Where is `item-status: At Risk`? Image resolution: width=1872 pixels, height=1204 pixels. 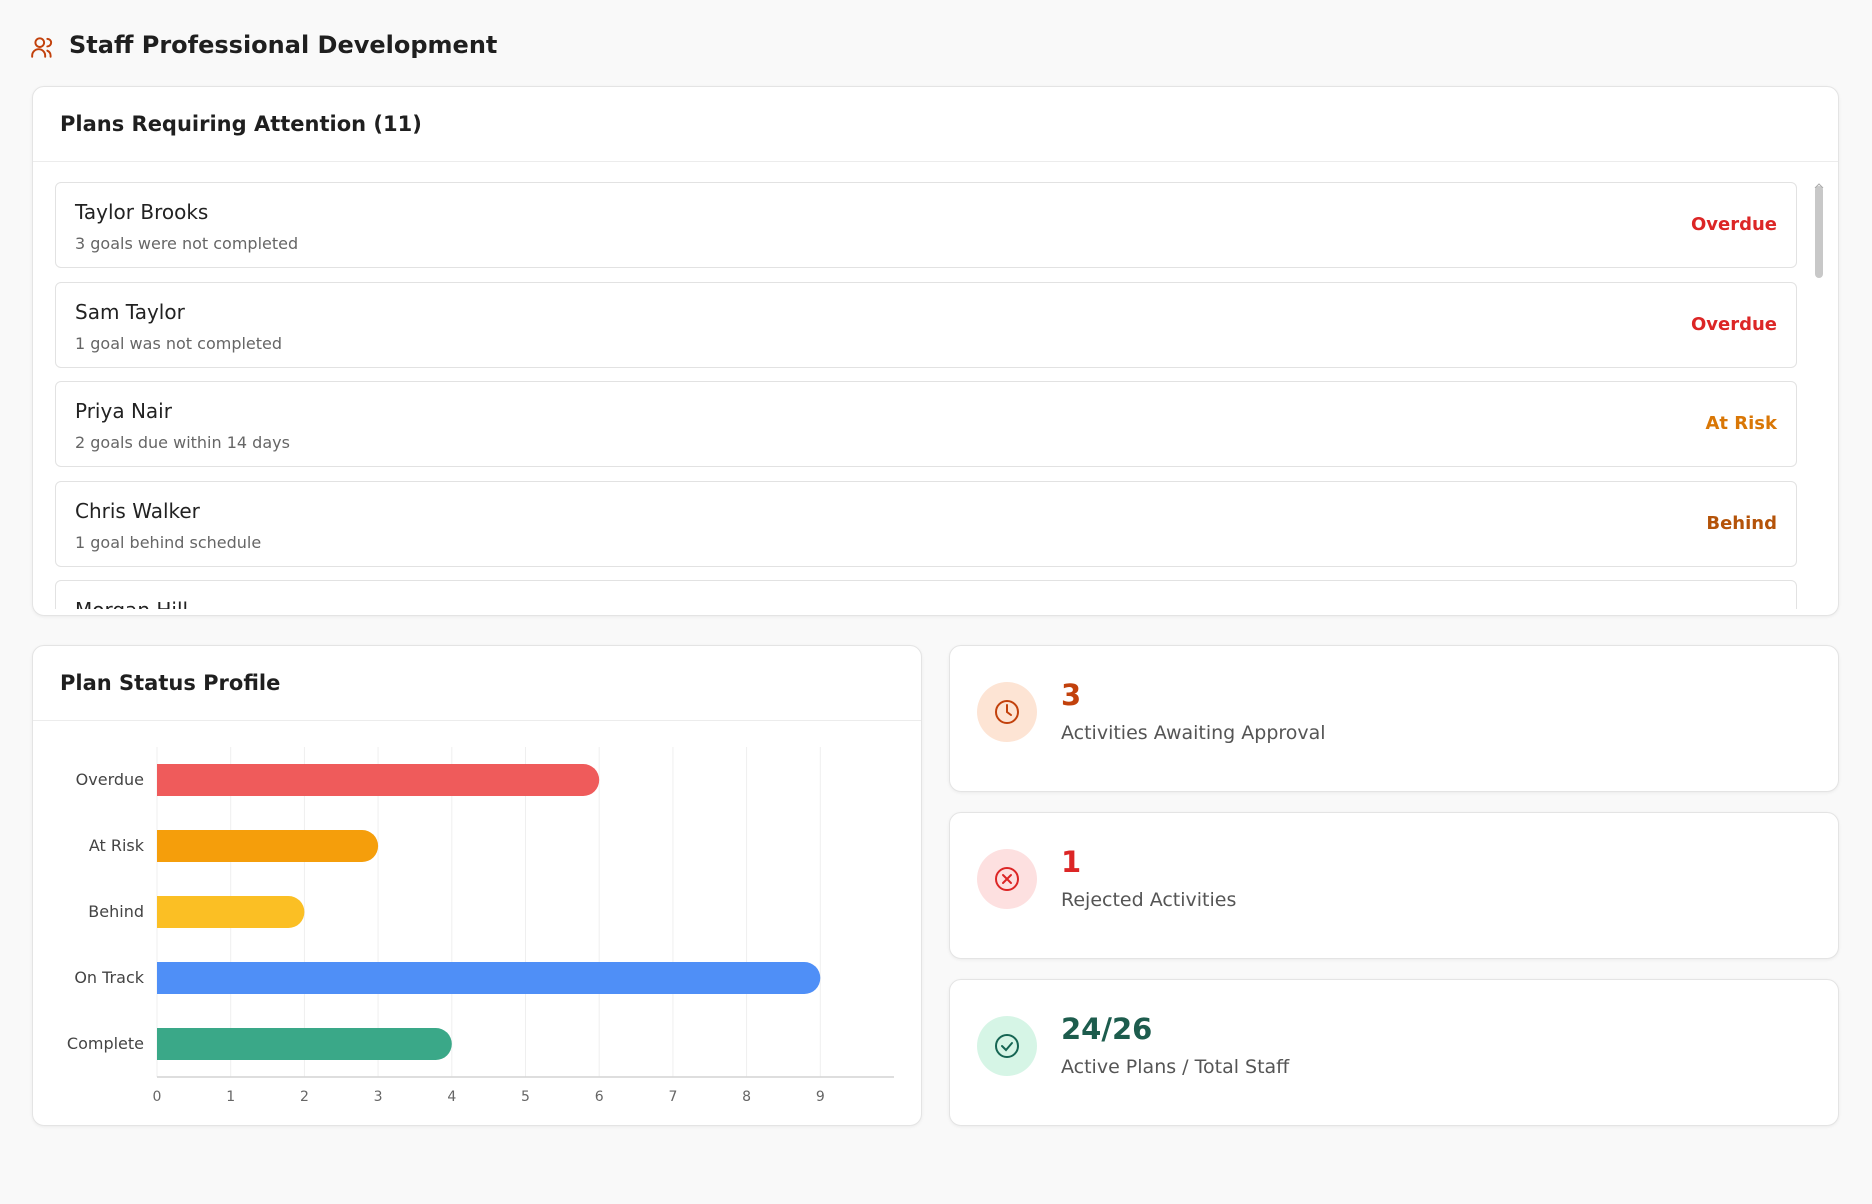
item-status: At Risk is located at coordinates (1741, 423).